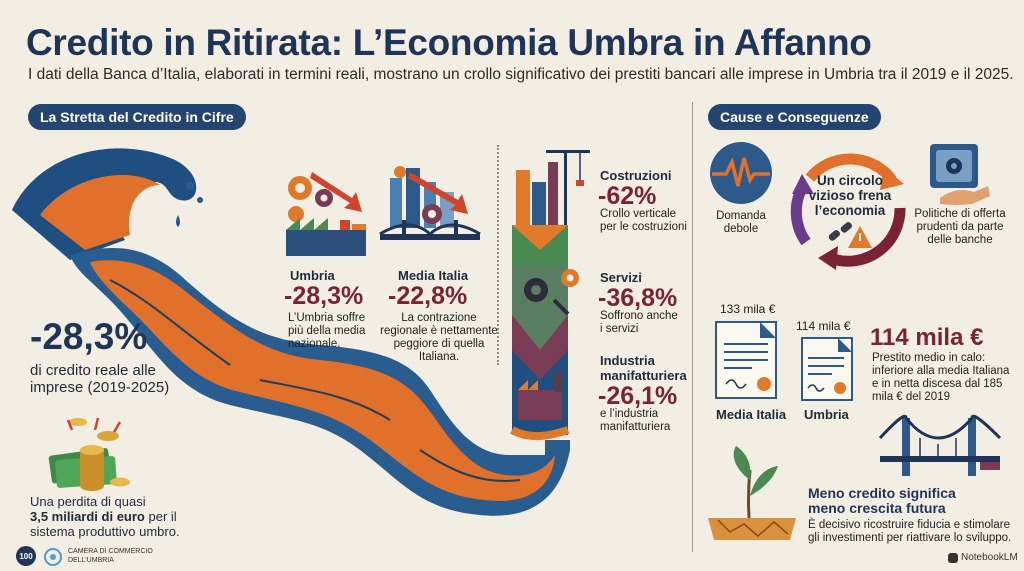  Describe the element at coordinates (827, 369) in the screenshot. I see `document-umbria-icon` at that location.